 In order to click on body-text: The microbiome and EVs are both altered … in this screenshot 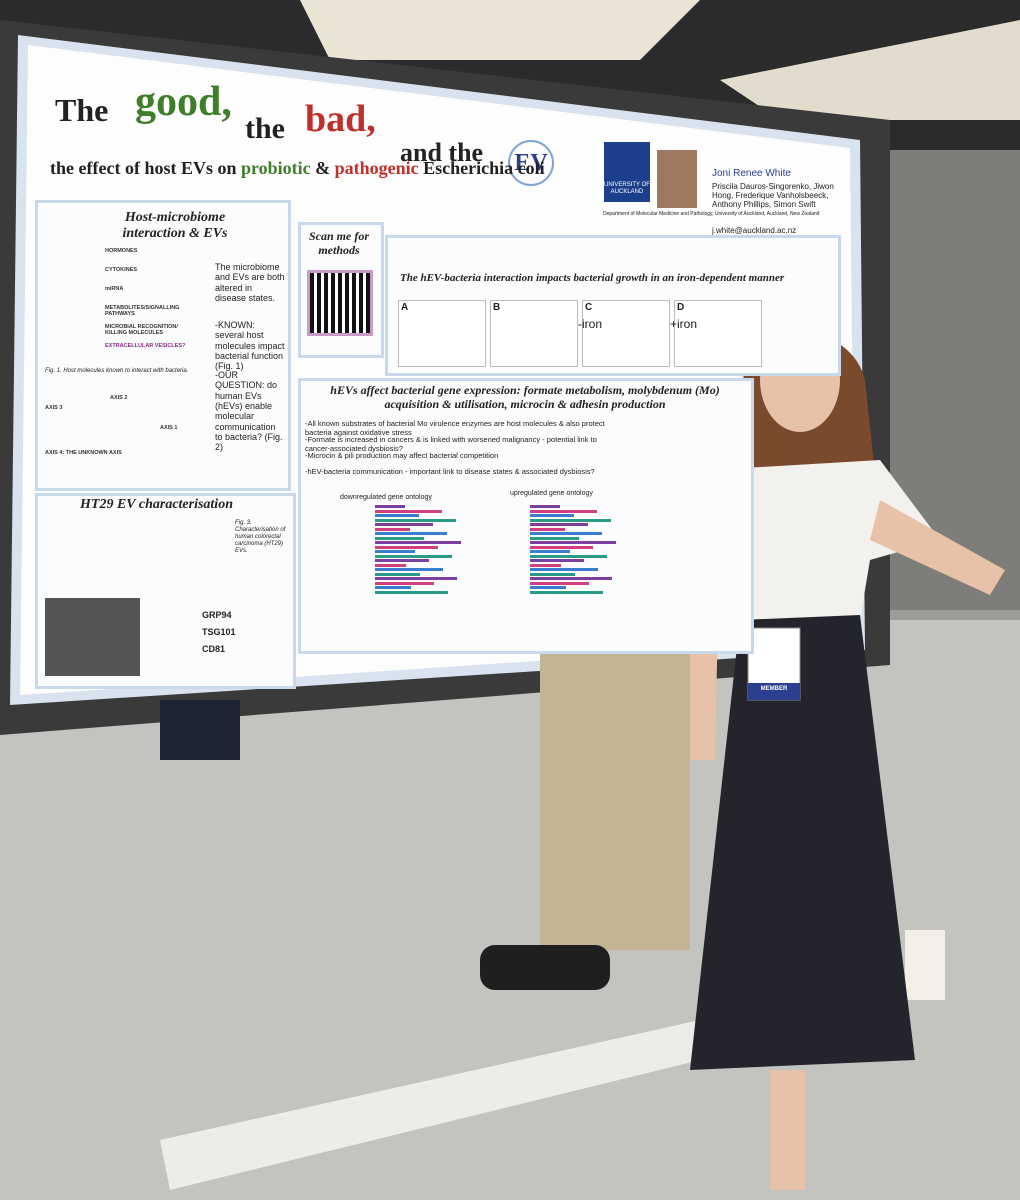, I will do `click(250, 283)`.